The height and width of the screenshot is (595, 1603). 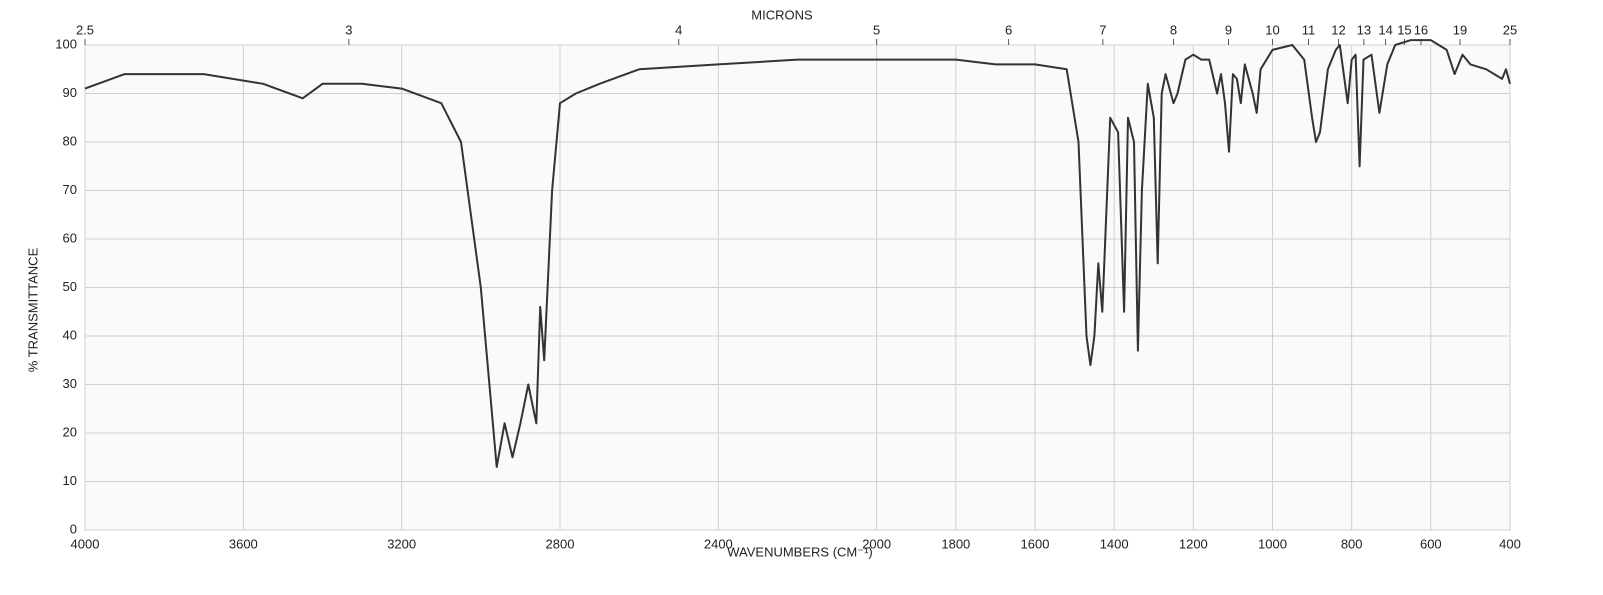 I want to click on x-tick-label: 3600, so click(x=243, y=543).